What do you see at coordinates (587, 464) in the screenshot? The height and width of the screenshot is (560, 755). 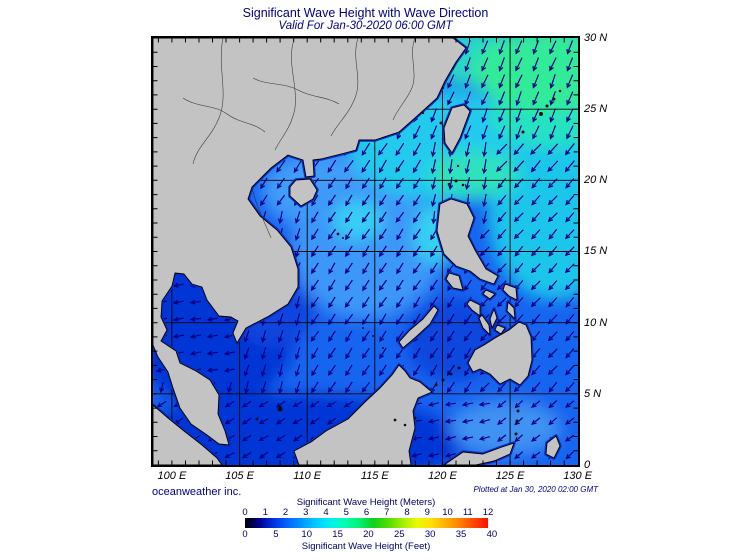 I see `lat-tick-label: 0` at bounding box center [587, 464].